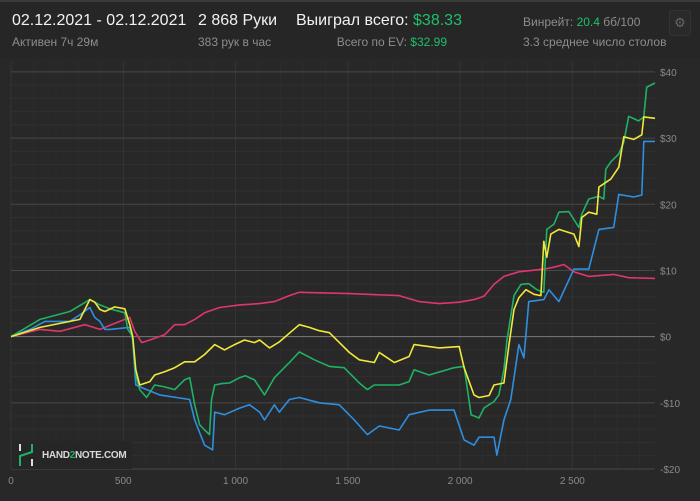 The height and width of the screenshot is (501, 700). I want to click on settings-button: ⚙, so click(680, 23).